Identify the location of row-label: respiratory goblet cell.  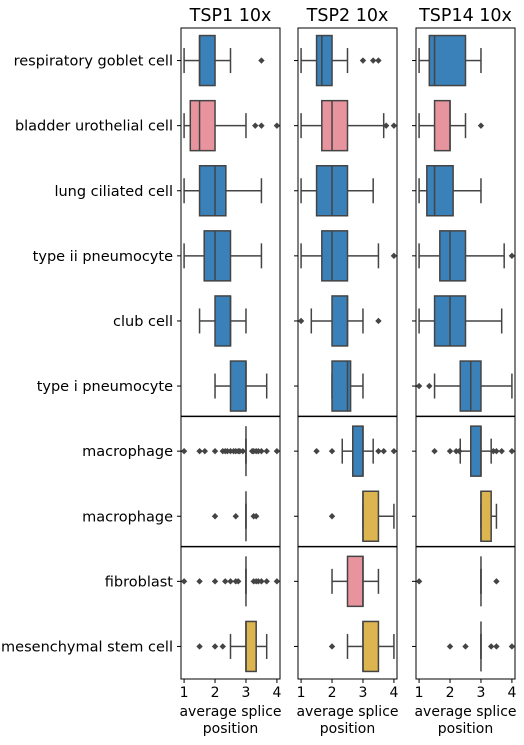
(93, 62).